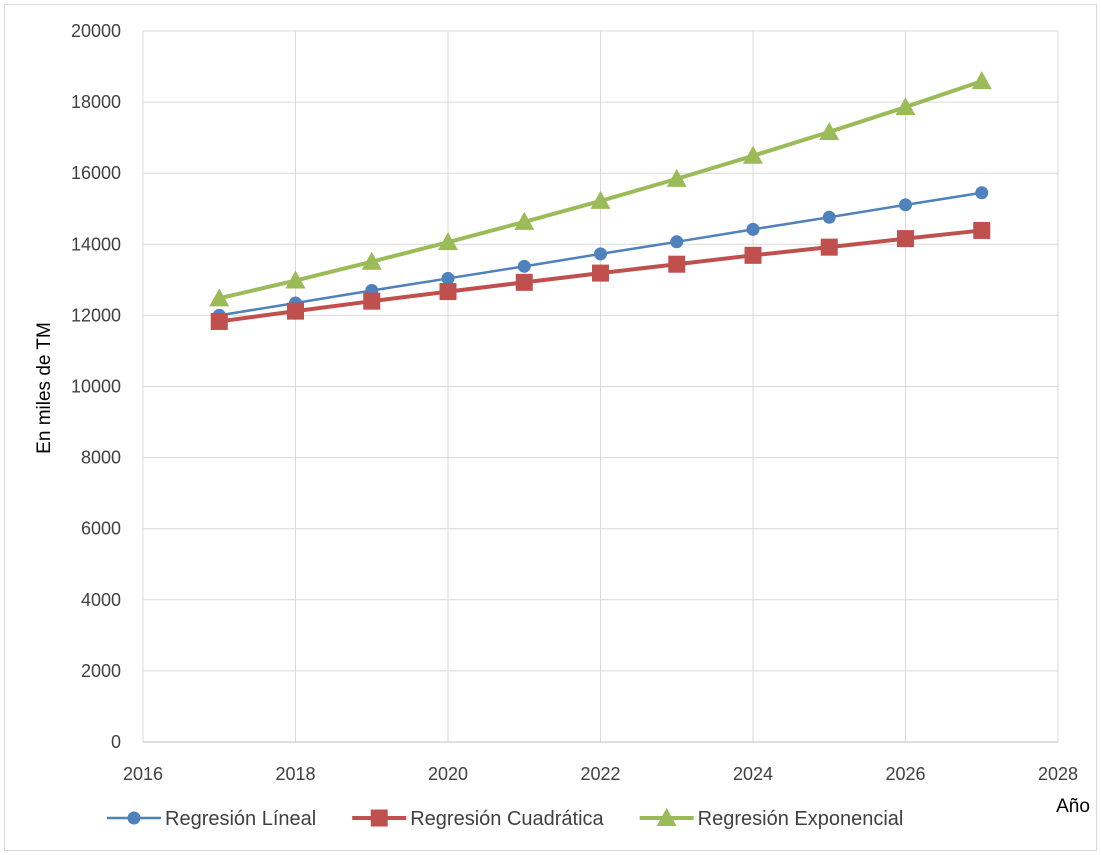 The width and height of the screenshot is (1101, 855). What do you see at coordinates (116, 742) in the screenshot?
I see `y-tick-label: 0` at bounding box center [116, 742].